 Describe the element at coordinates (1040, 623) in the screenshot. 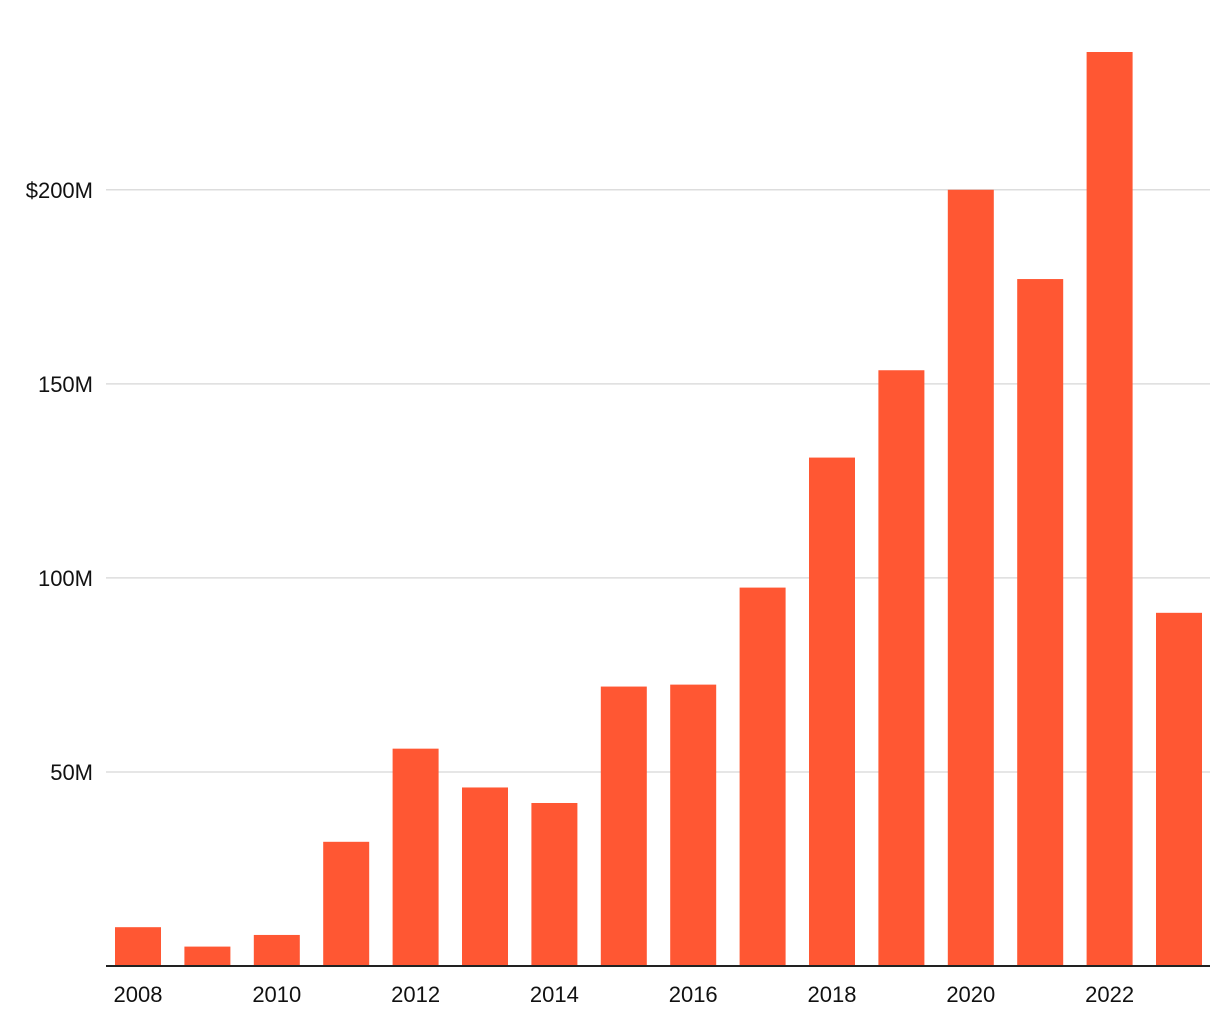

I see `bar-2021` at that location.